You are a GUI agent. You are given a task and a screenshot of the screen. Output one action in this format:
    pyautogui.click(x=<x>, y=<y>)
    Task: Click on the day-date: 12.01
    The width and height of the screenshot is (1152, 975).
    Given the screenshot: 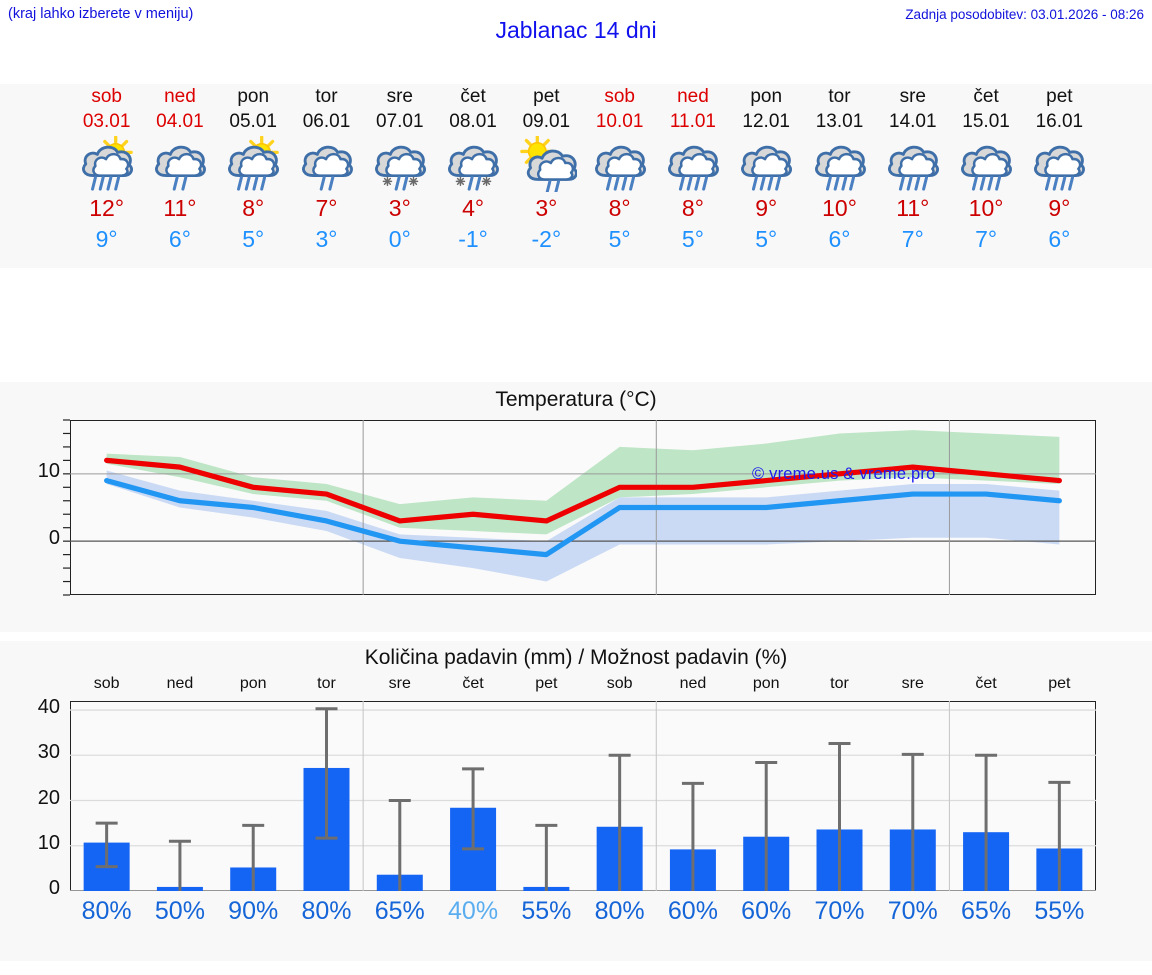 What is the action you would take?
    pyautogui.click(x=766, y=121)
    